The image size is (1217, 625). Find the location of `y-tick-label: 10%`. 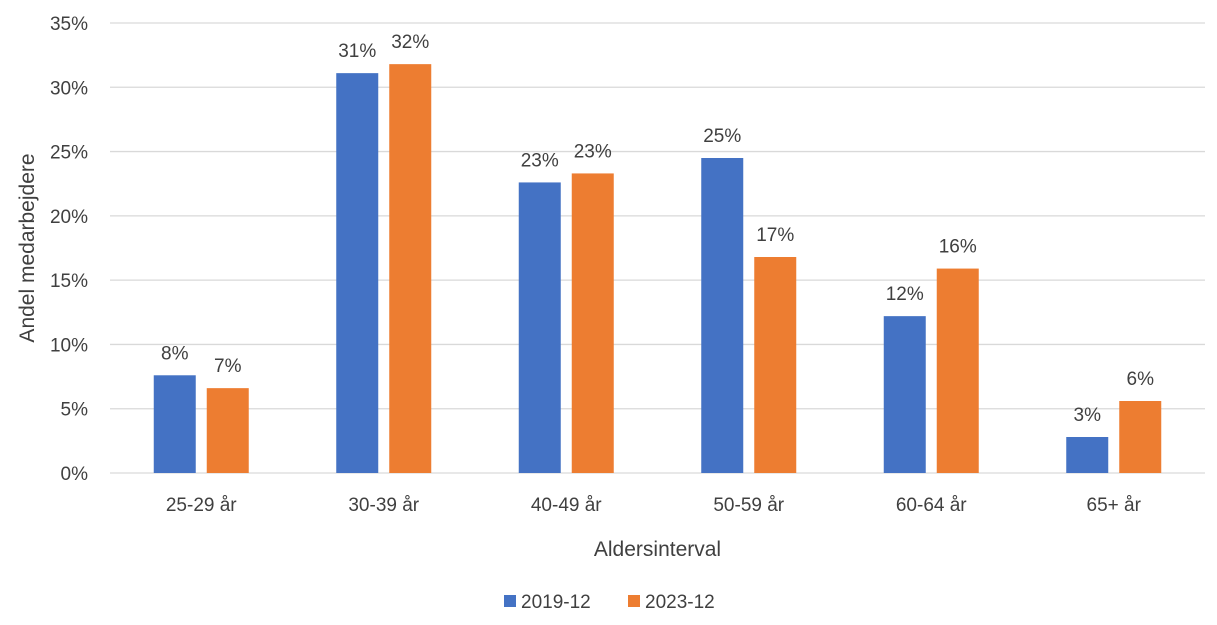

y-tick-label: 10% is located at coordinates (69, 345).